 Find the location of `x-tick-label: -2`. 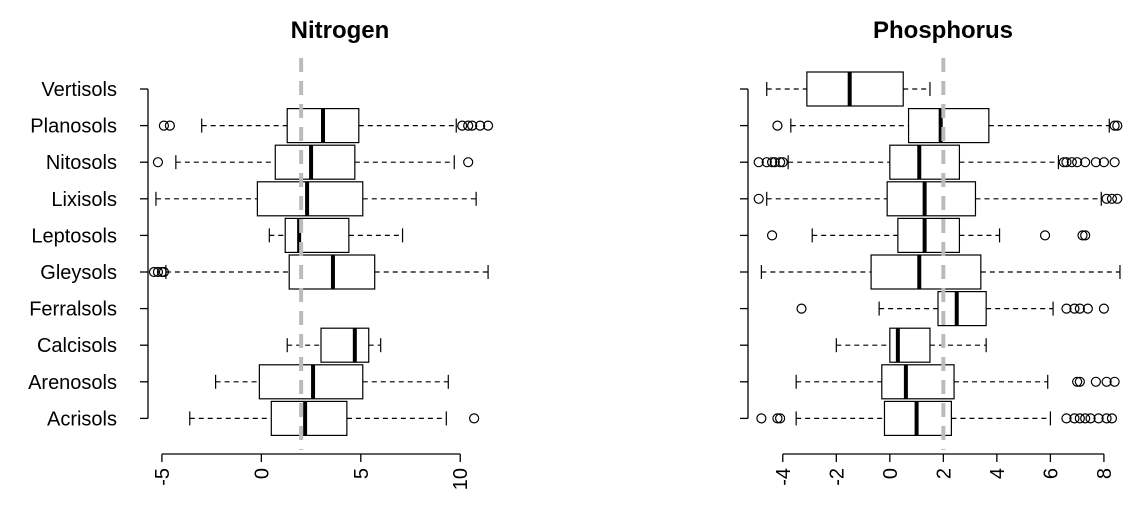

x-tick-label: -2 is located at coordinates (837, 477).